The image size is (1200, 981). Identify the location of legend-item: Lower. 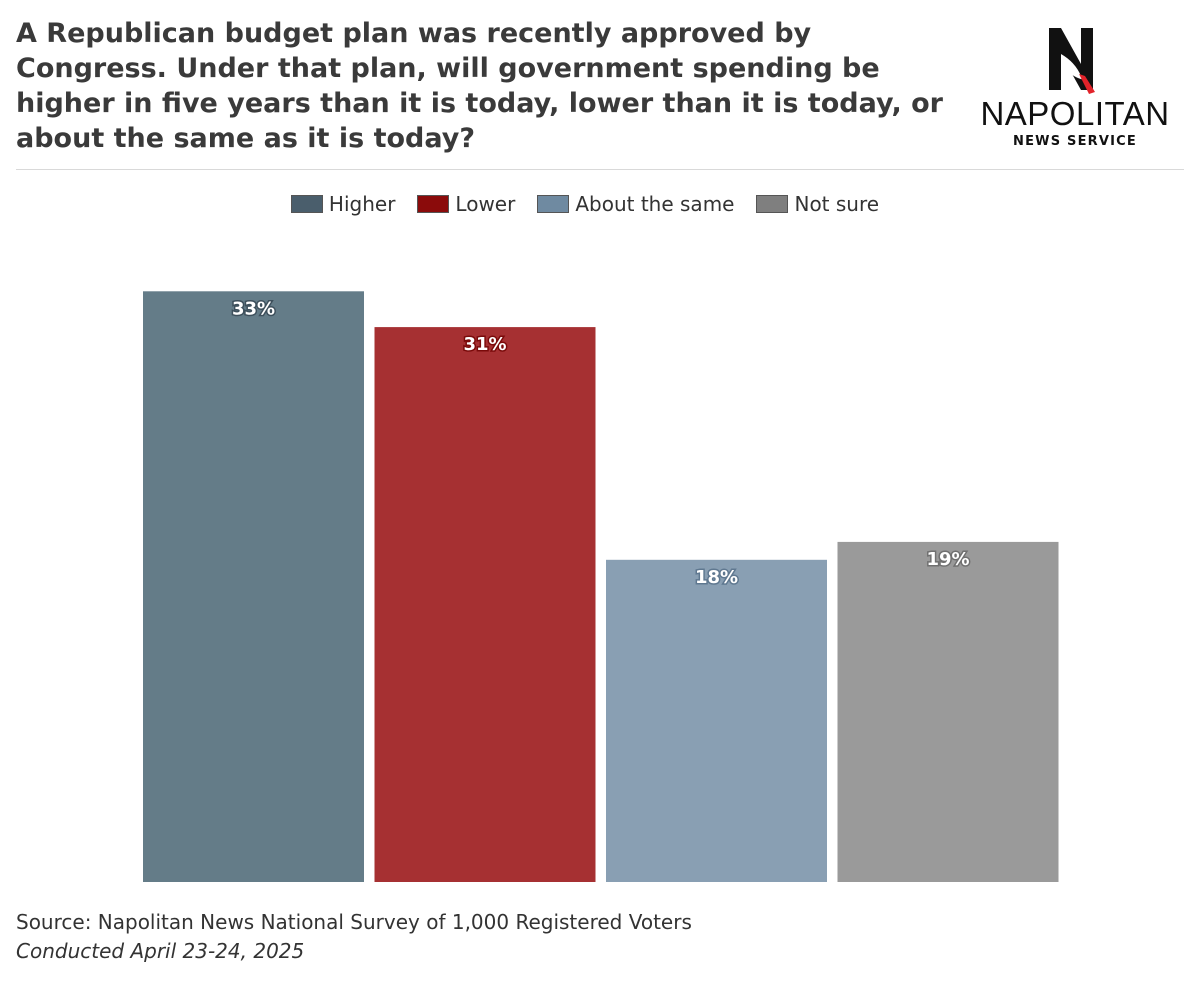
(466, 204).